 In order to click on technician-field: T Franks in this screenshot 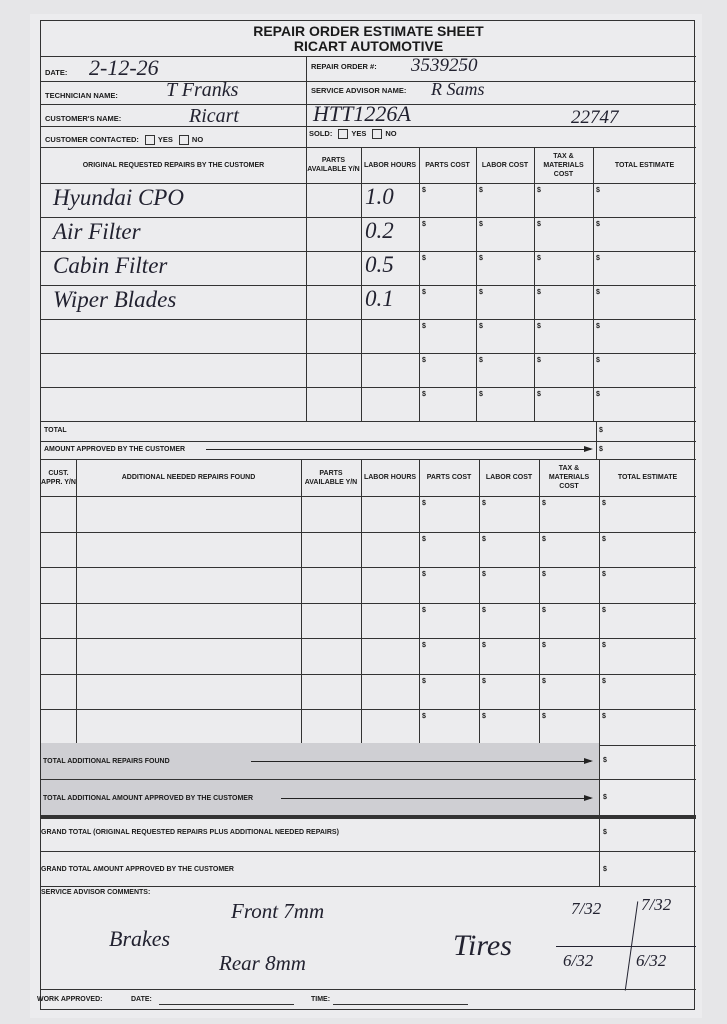, I will do `click(202, 90)`.